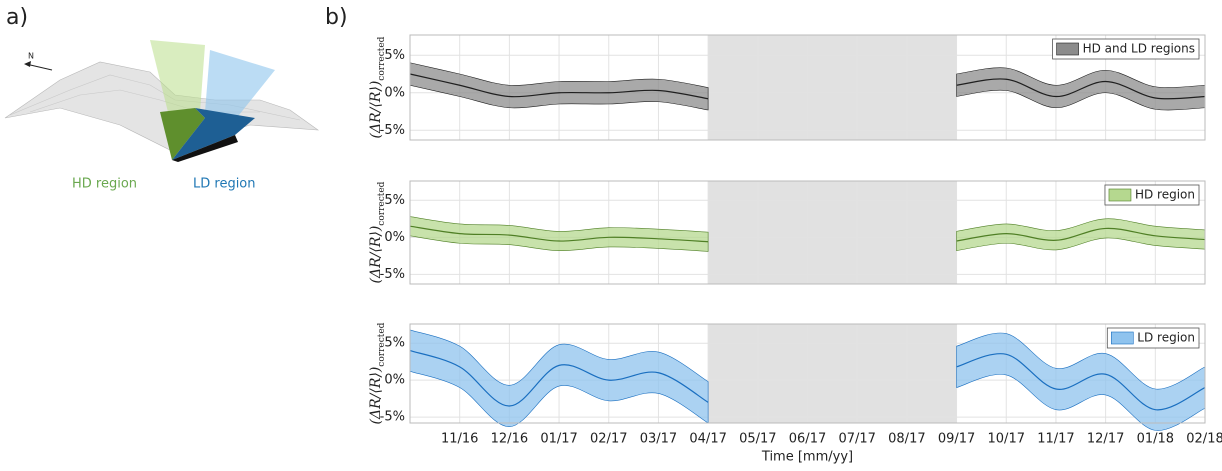  I want to click on x-tick-label: 11/16, so click(459, 439).